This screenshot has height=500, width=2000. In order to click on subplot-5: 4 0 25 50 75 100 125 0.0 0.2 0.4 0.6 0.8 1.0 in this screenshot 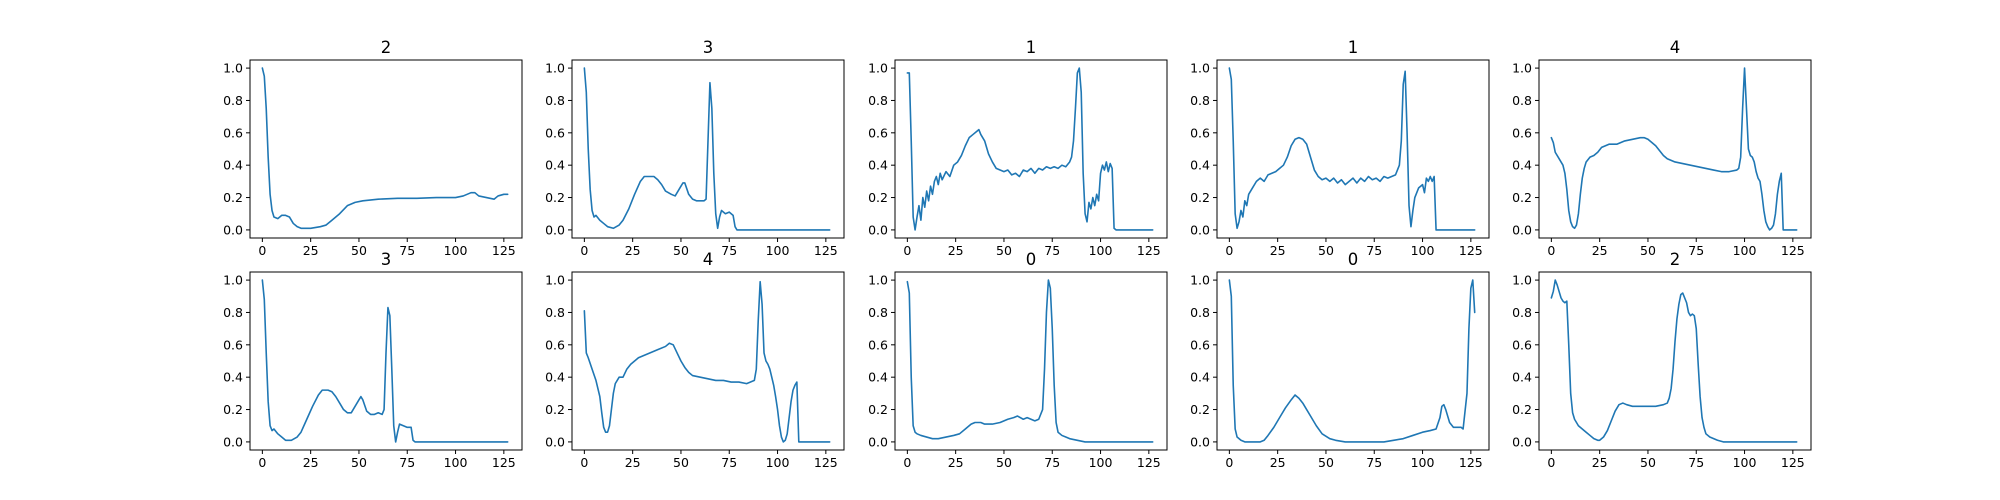, I will do `click(1662, 148)`.